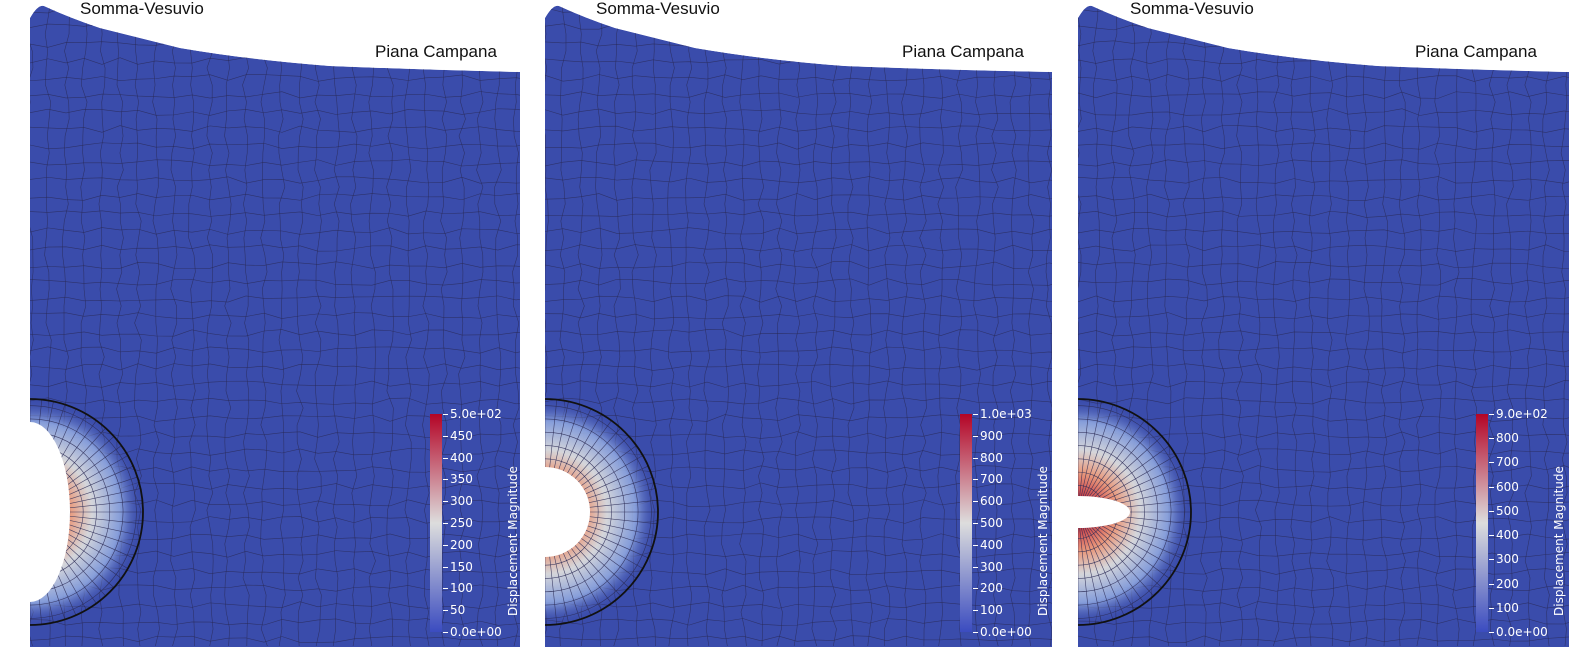 This screenshot has width=1589, height=647. I want to click on colorbar-tick-label: 350, so click(458, 479).